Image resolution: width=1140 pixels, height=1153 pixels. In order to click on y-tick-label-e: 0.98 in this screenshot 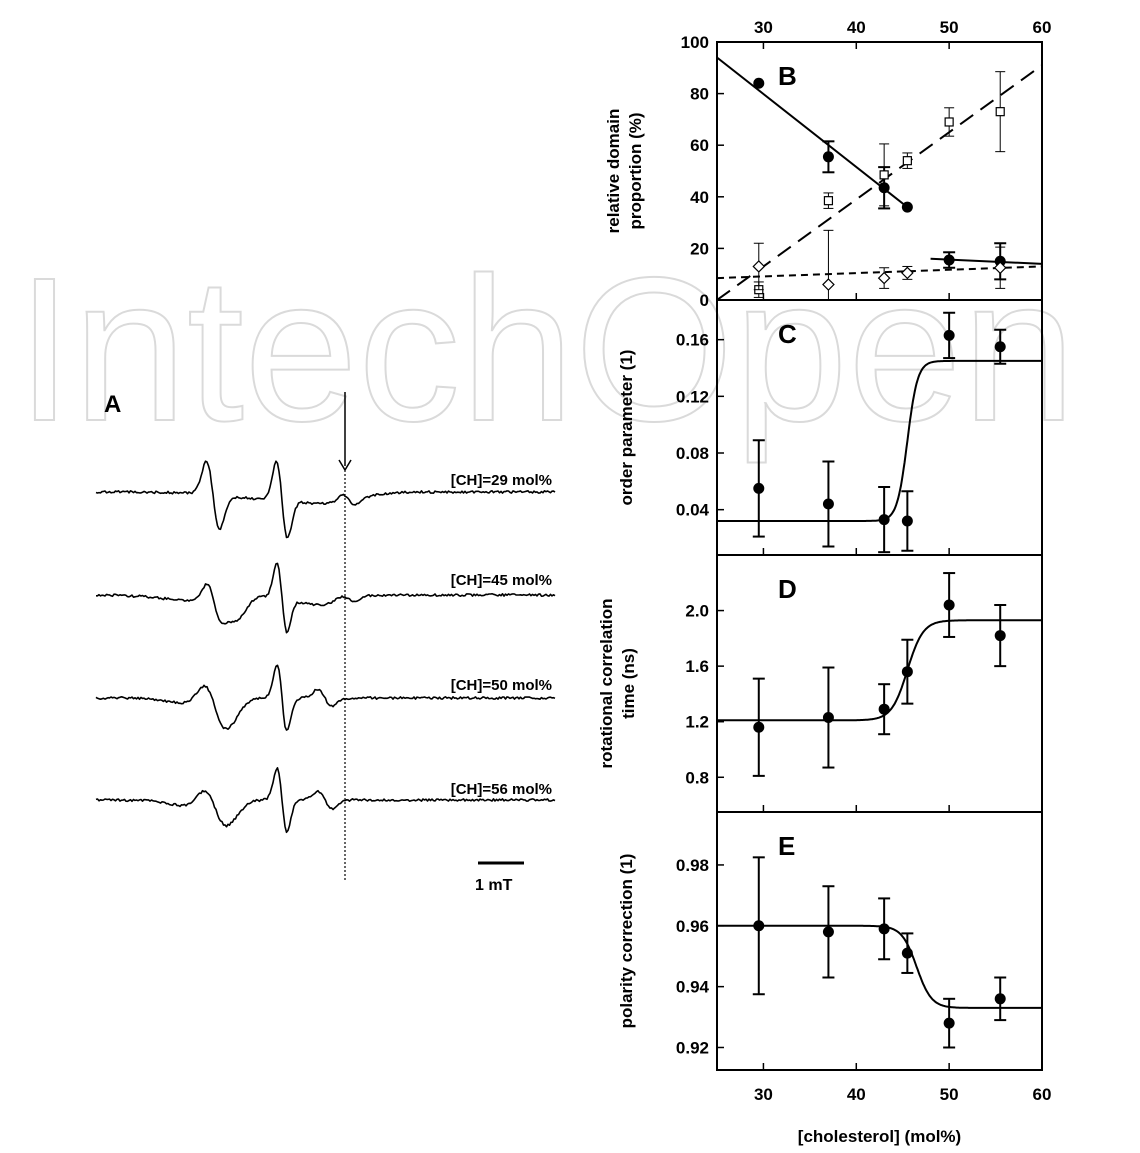, I will do `click(692, 865)`.